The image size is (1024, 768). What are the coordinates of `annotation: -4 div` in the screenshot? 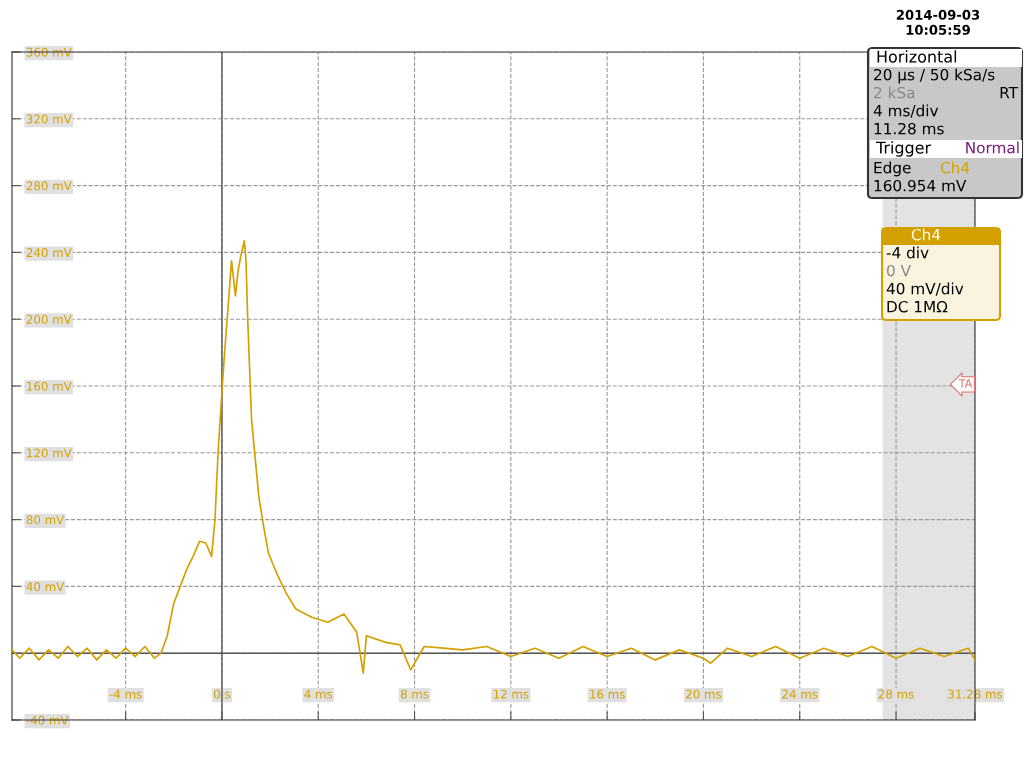 It's located at (907, 252).